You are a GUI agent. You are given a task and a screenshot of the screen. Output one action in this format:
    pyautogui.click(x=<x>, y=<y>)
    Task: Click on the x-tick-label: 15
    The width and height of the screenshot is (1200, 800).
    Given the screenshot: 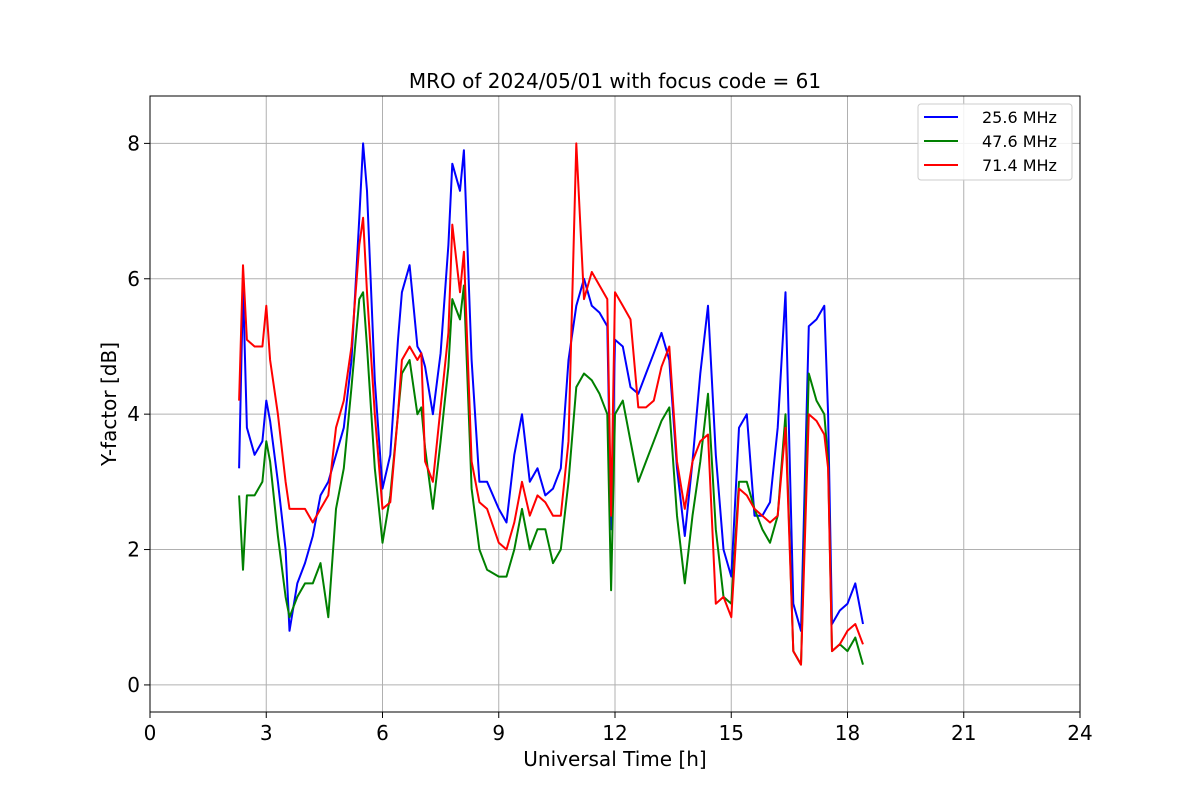 What is the action you would take?
    pyautogui.click(x=731, y=733)
    